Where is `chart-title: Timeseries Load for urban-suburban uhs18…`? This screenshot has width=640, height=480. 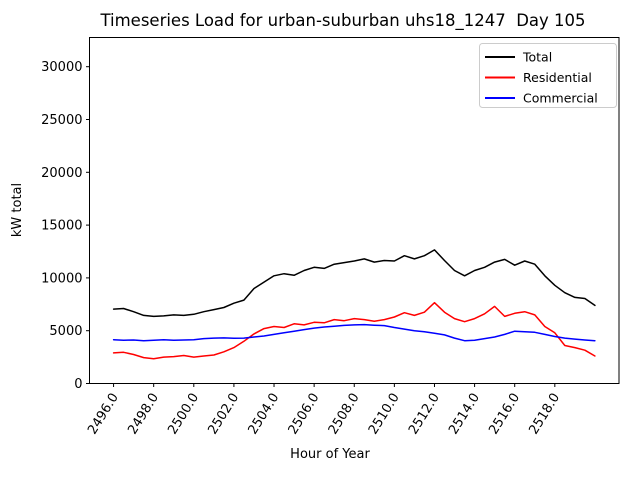 chart-title: Timeseries Load for urban-suburban uhs18… is located at coordinates (342, 21).